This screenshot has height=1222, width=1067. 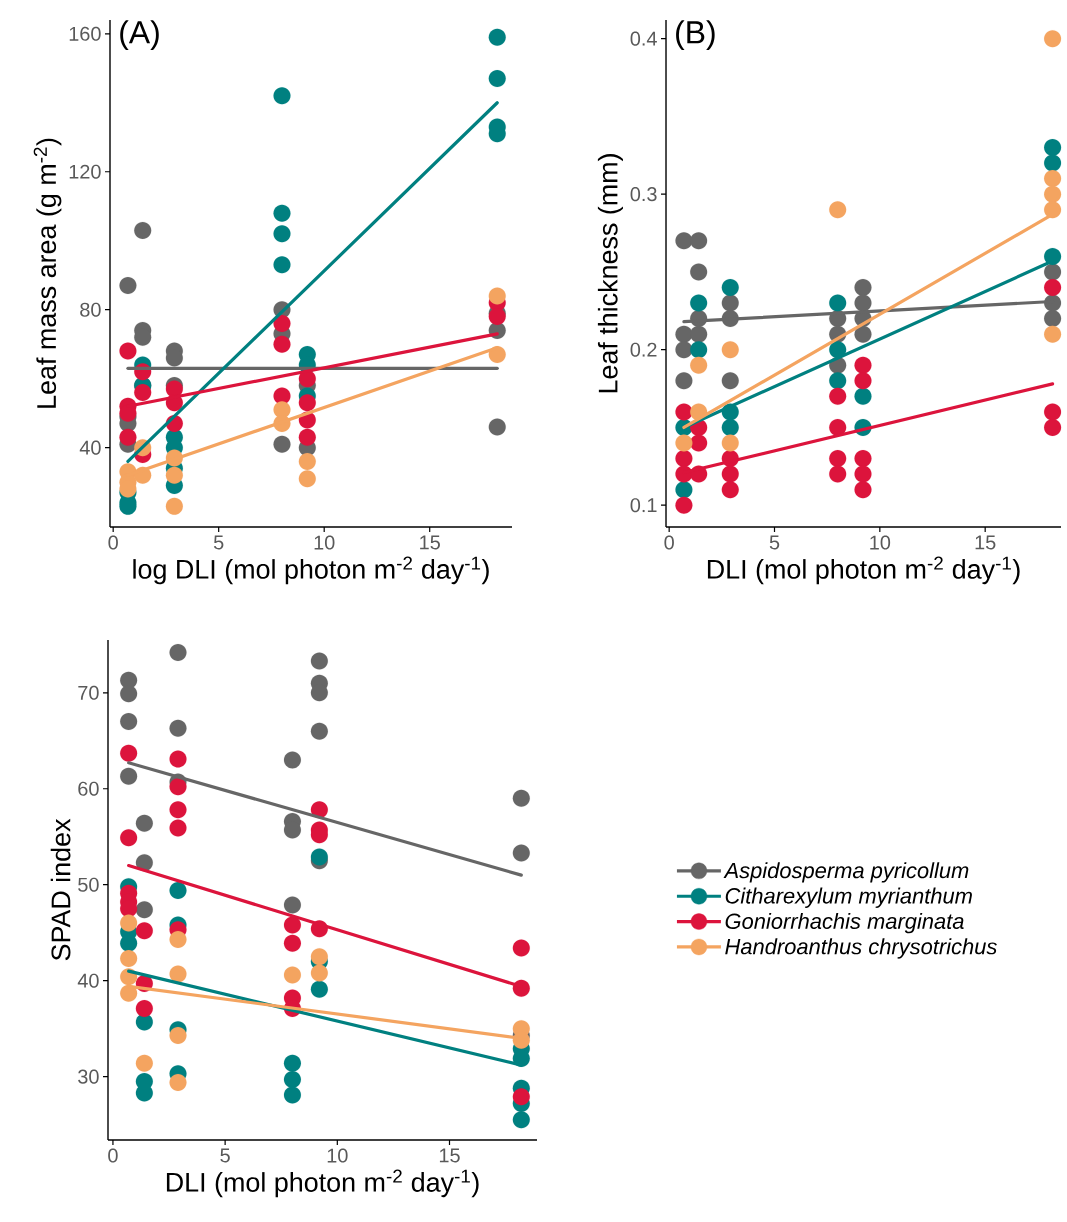 I want to click on y-axis-title: Leaf thickness (mm), so click(x=610, y=273).